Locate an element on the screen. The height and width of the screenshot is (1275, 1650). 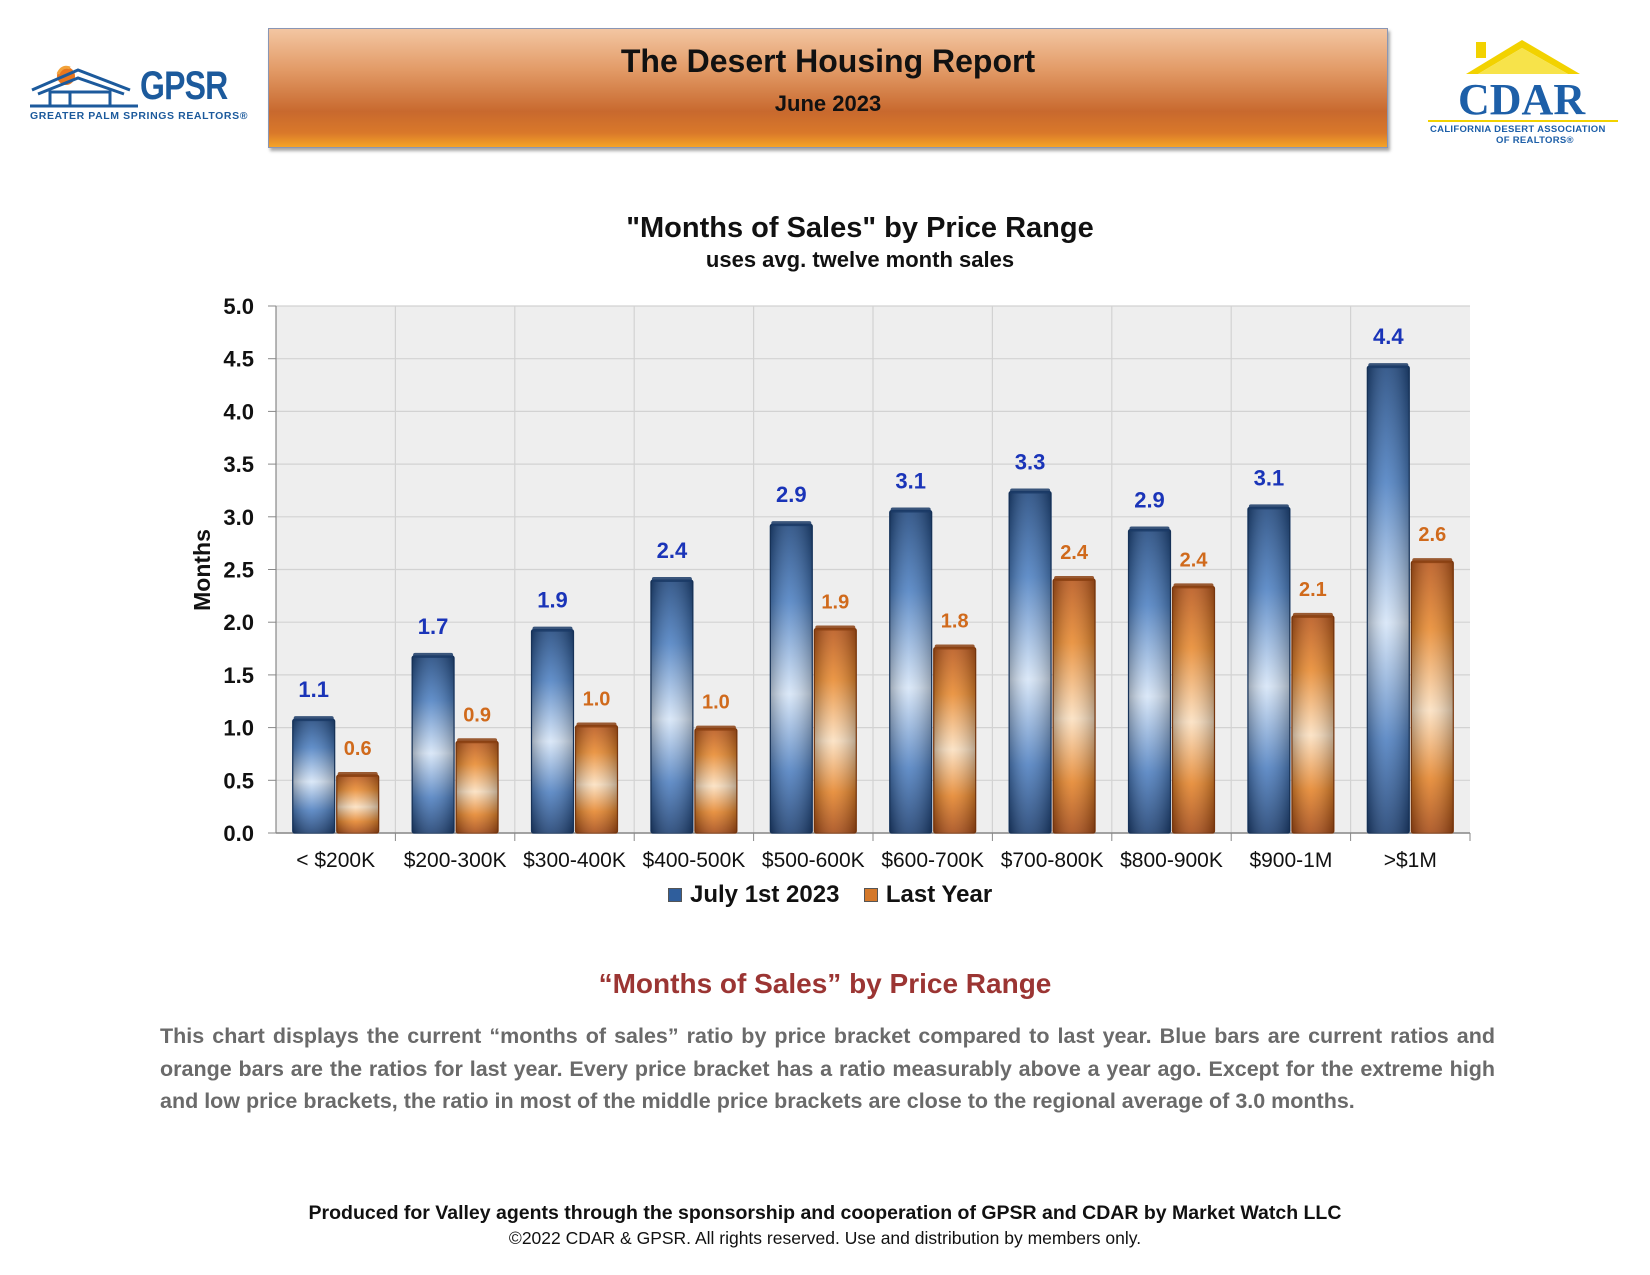
x-tick-label: $900-1M is located at coordinates (1290, 860).